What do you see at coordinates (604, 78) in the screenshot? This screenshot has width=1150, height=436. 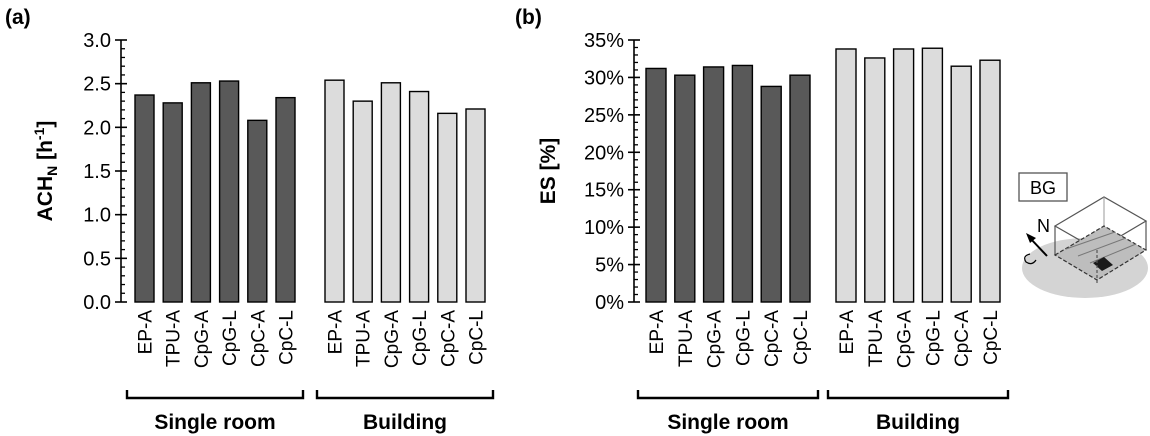 I see `y-tick-label: 30%` at bounding box center [604, 78].